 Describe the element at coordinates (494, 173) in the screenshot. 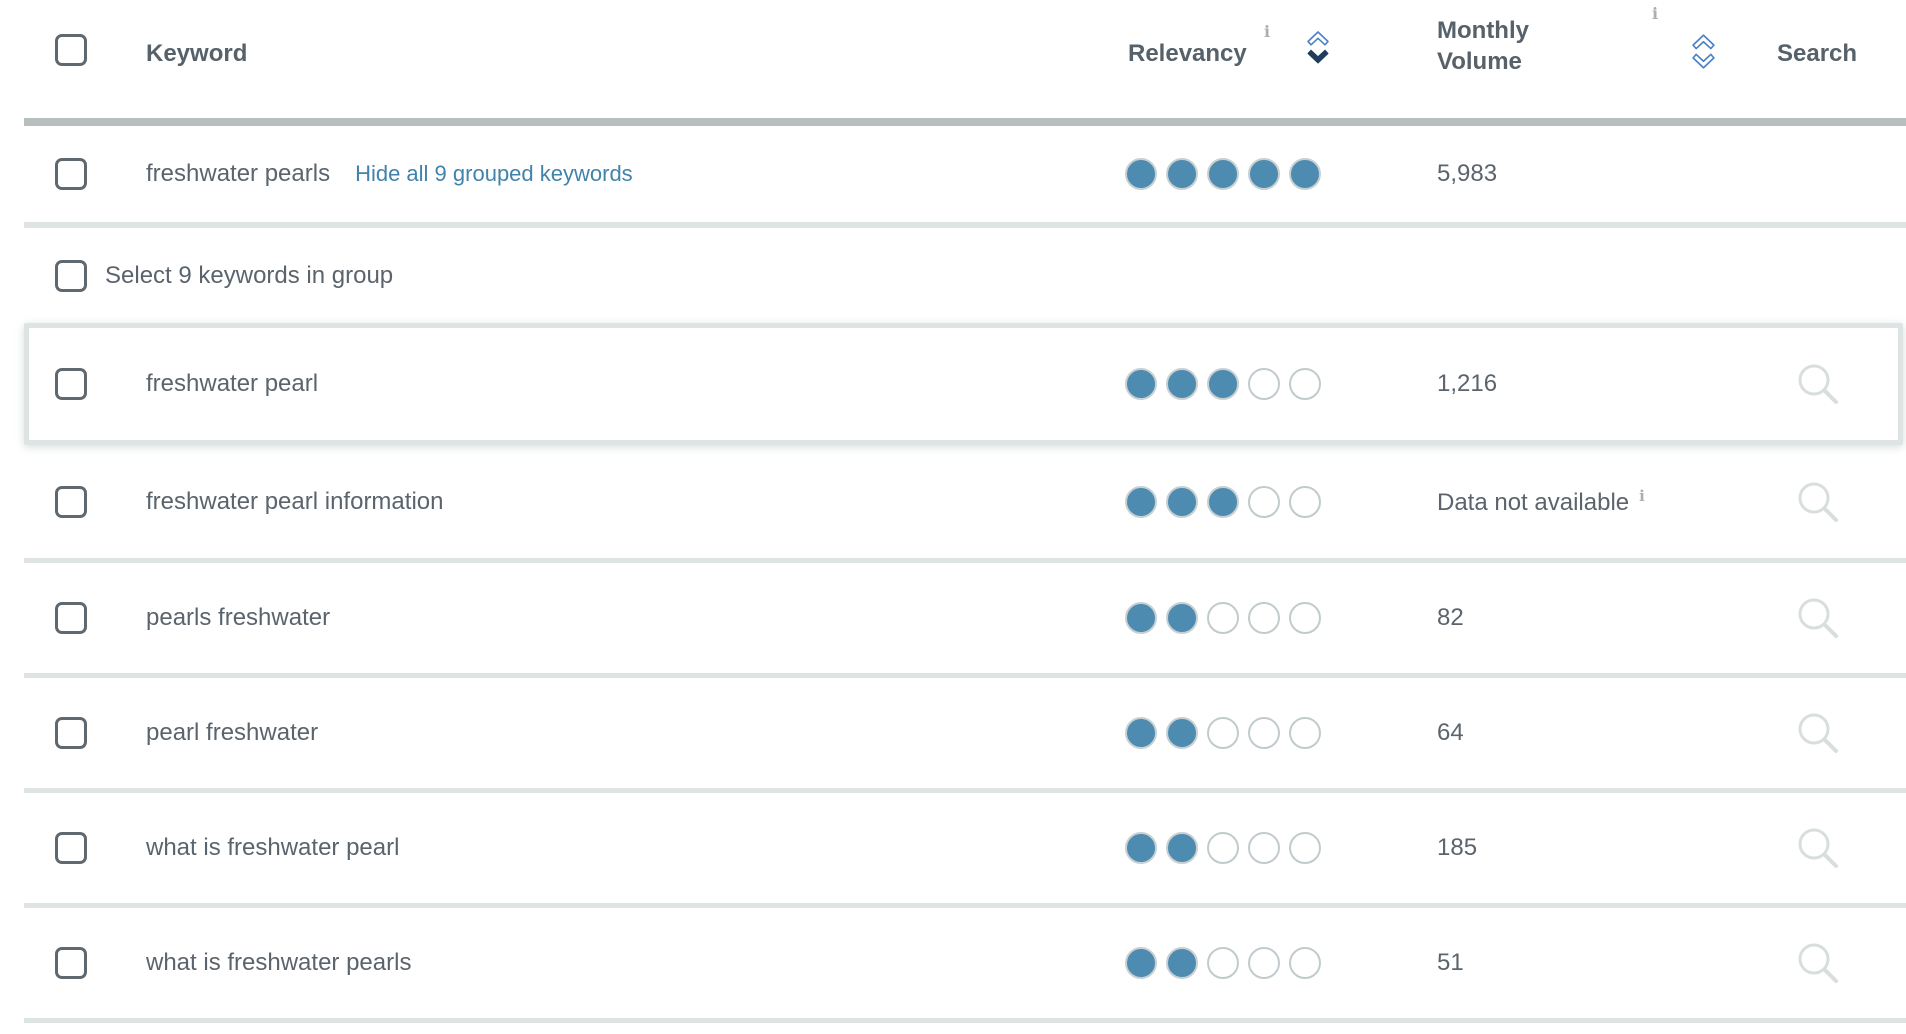

I see `hide-grouped-keywords-link: Hide all 9 grouped keywords` at that location.